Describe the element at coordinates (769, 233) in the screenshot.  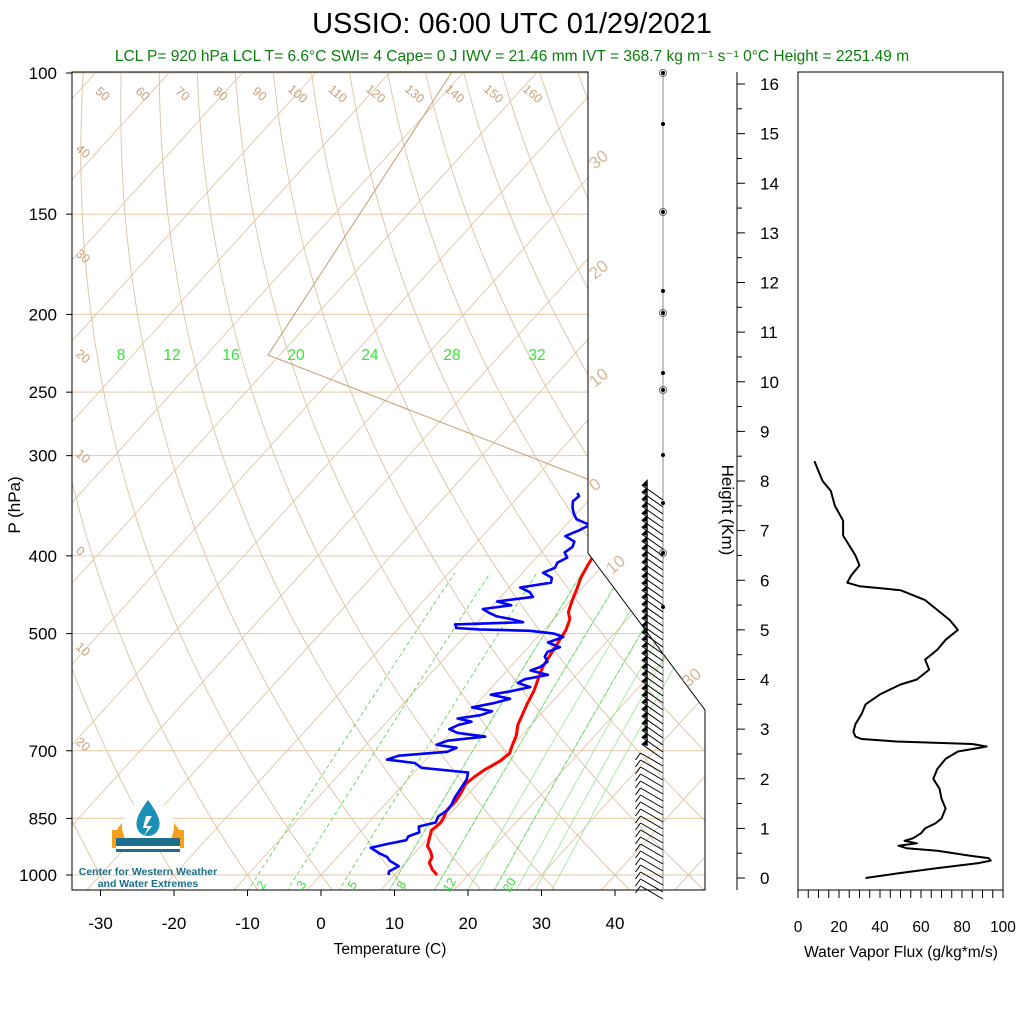
I see `height-tick-label: 13` at that location.